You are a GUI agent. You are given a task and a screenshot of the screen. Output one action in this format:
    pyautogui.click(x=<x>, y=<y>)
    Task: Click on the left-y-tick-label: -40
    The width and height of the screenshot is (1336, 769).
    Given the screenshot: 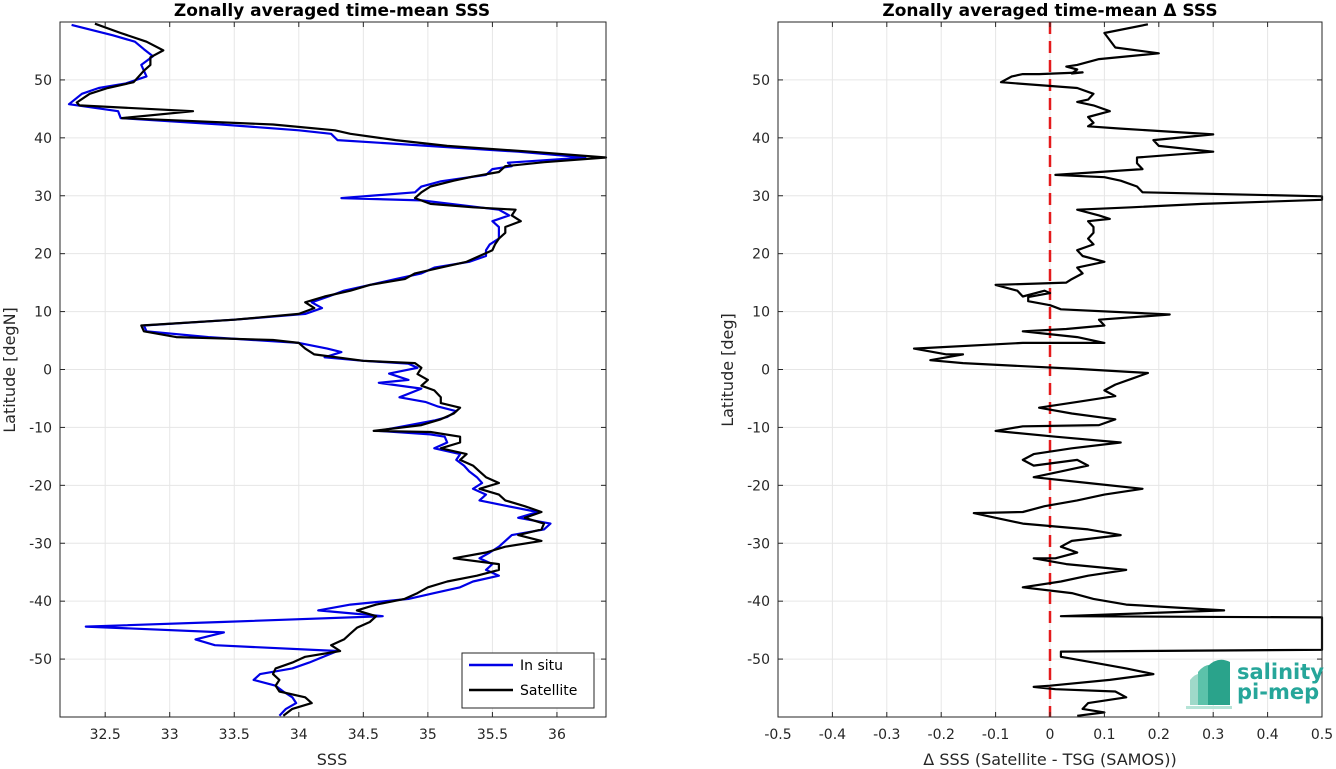 What is the action you would take?
    pyautogui.click(x=40, y=602)
    